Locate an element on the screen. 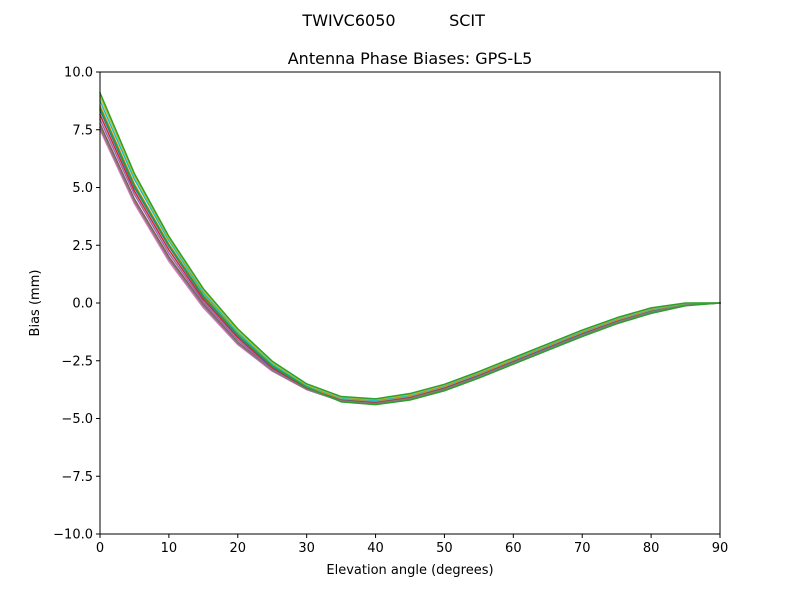 The width and height of the screenshot is (800, 600). x-tick-label: 10 is located at coordinates (169, 548).